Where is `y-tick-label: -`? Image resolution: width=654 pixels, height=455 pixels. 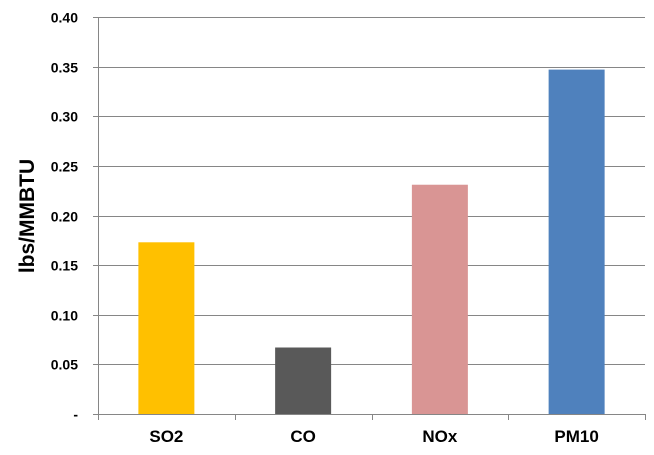
y-tick-label: - is located at coordinates (75, 415).